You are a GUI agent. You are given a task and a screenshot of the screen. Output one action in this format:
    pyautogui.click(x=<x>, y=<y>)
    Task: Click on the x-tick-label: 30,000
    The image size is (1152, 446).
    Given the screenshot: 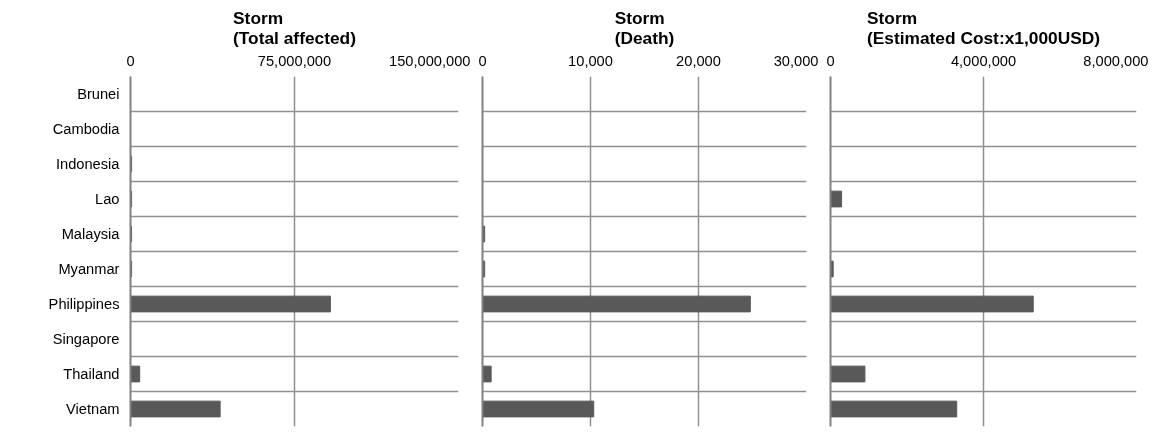 What is the action you would take?
    pyautogui.click(x=796, y=60)
    